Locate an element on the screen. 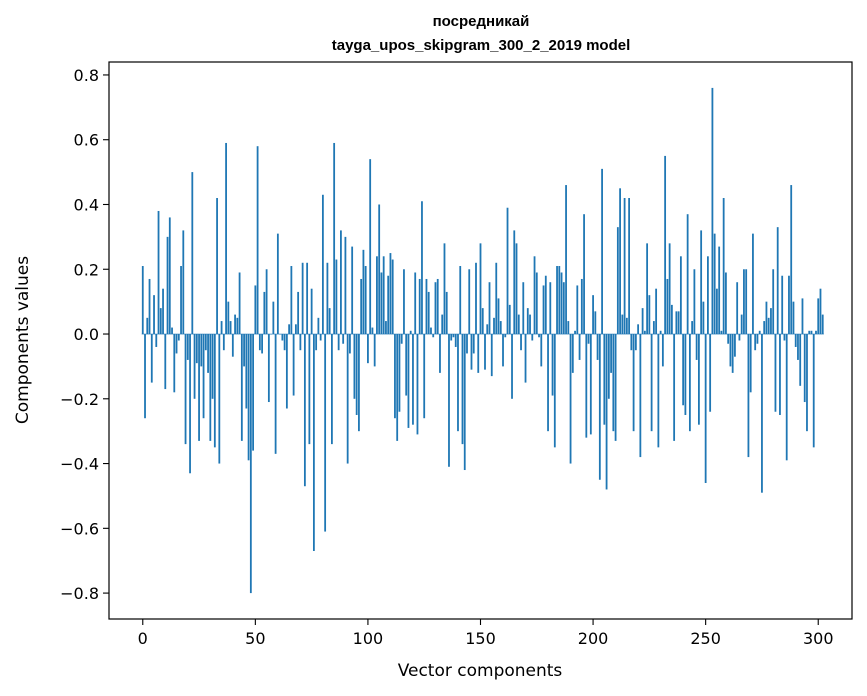 The image size is (867, 696). x-tick-label: 300 is located at coordinates (818, 638).